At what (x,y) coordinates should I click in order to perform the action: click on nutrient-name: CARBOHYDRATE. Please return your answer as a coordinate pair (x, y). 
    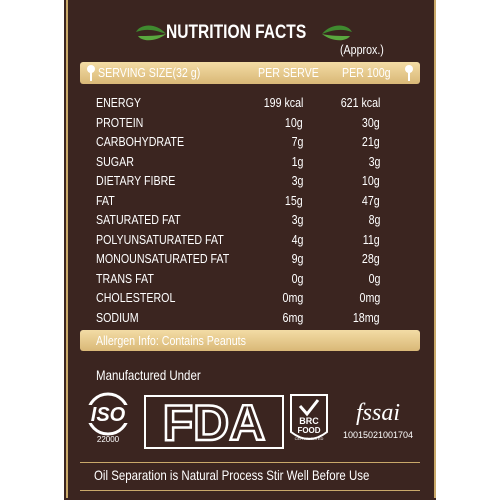
    Looking at the image, I should click on (149, 141).